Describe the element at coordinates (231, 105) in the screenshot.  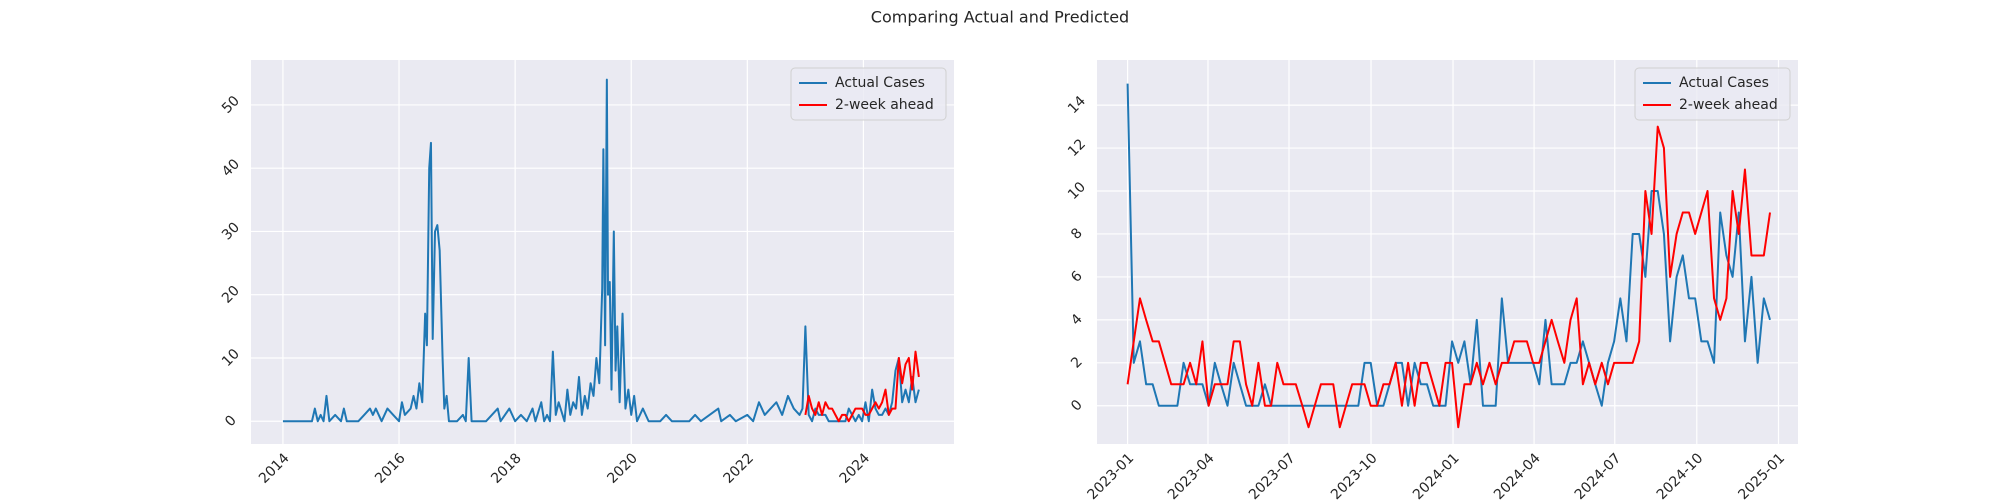
I see `y-tick-label: 50` at that location.